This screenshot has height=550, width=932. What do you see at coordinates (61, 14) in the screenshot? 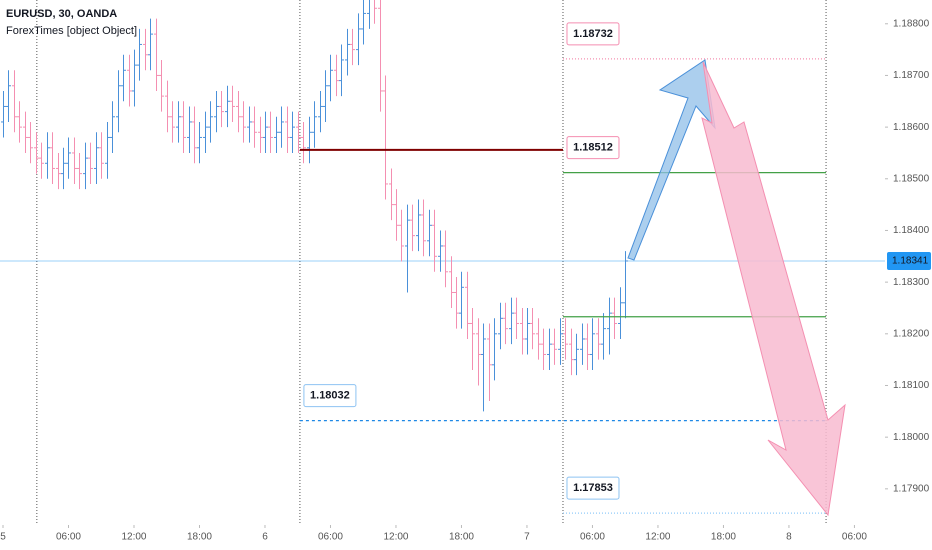
I see `chart-title: EURUSD, 30, OANDA` at bounding box center [61, 14].